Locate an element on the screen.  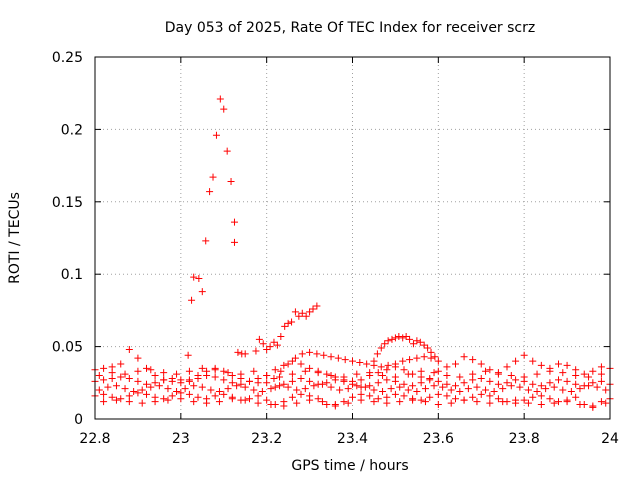
x-tick-label: 23 is located at coordinates (181, 439).